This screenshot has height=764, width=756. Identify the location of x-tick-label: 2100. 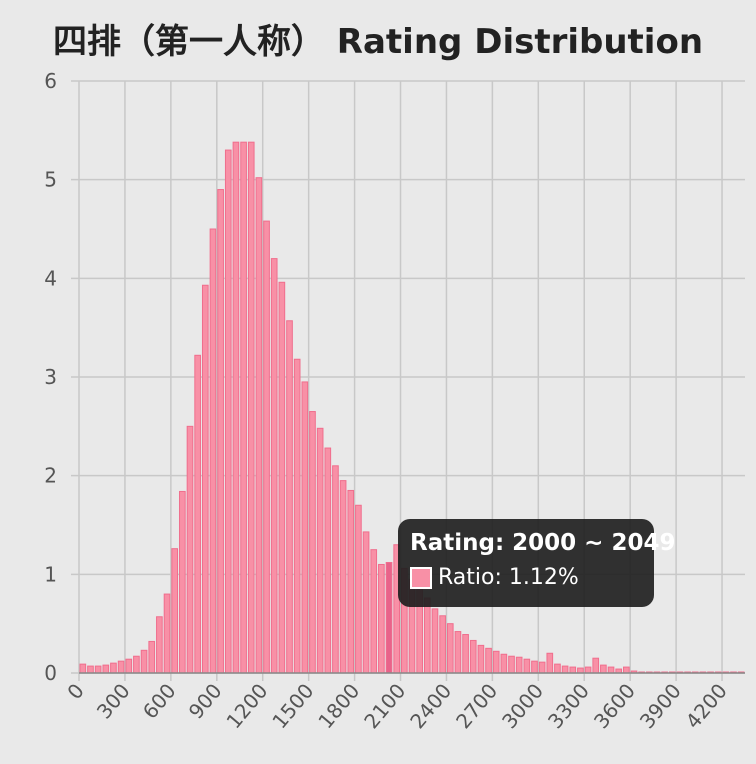
(384, 706).